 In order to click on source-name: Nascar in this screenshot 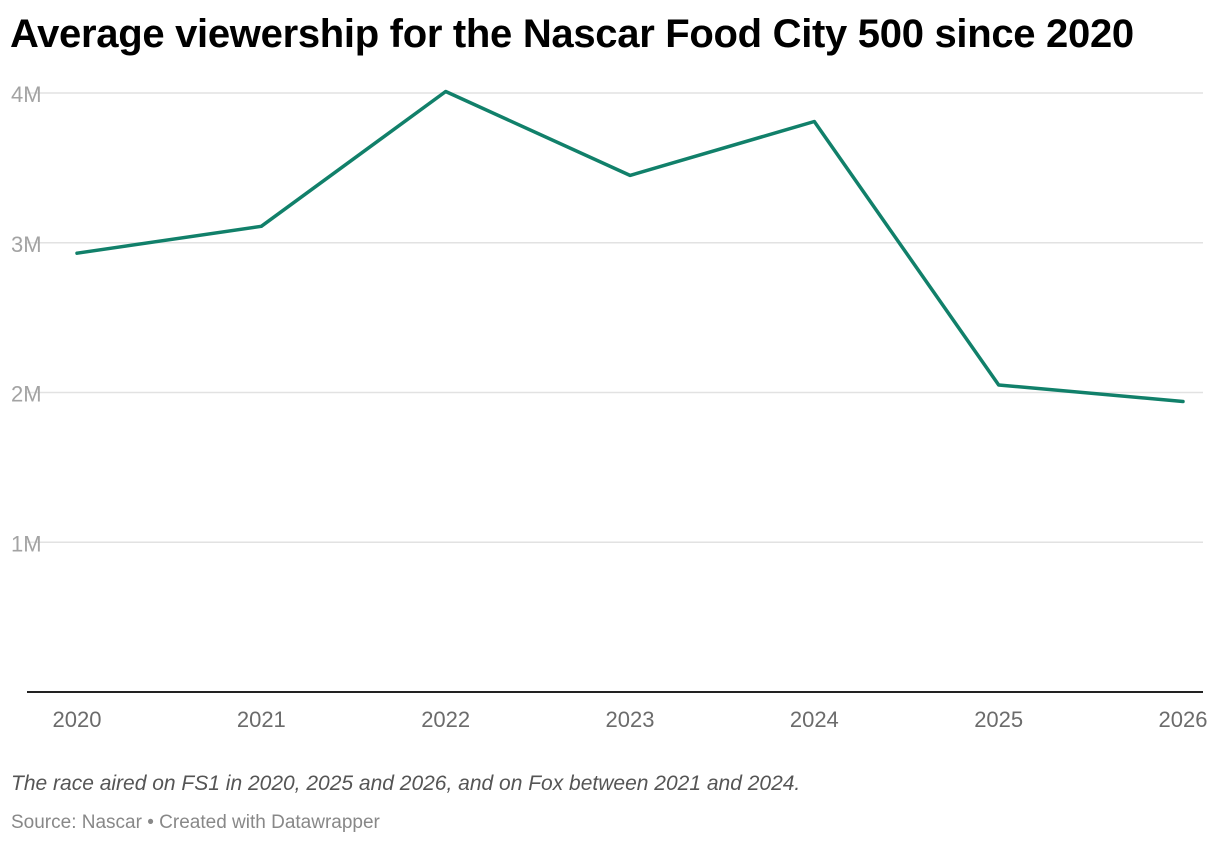, I will do `click(111, 822)`.